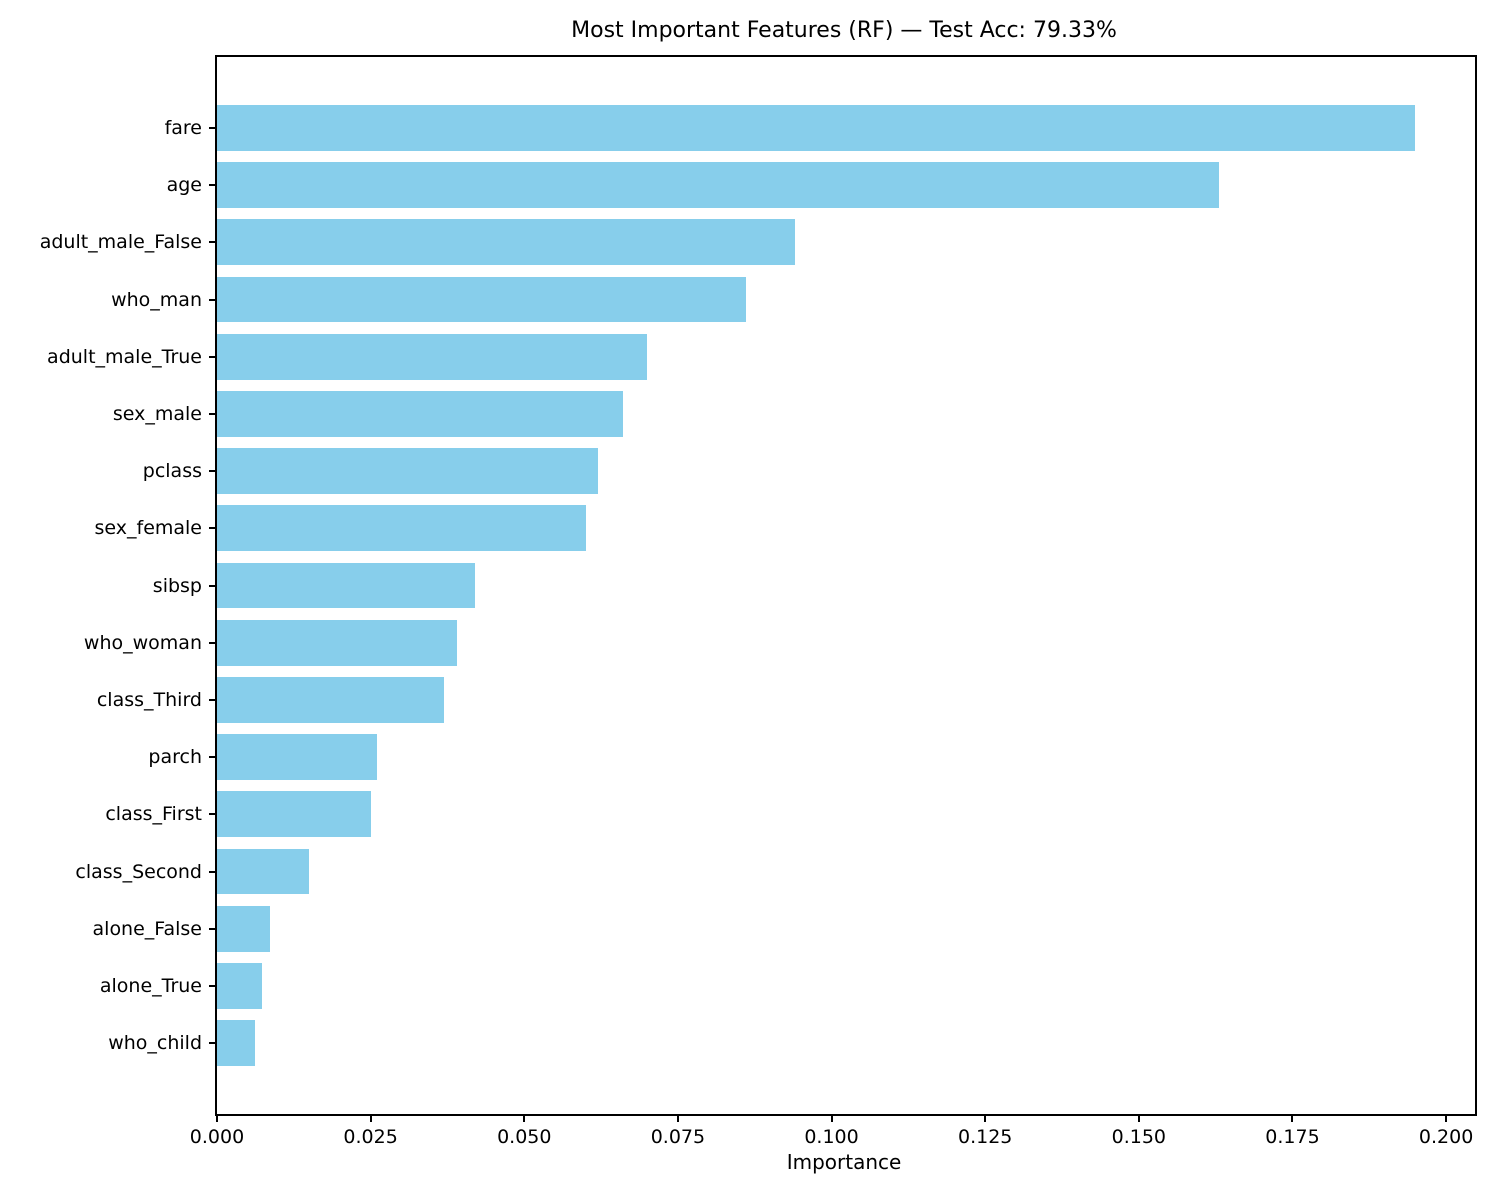 The width and height of the screenshot is (1500, 1200). I want to click on x-tick-label: 0.100, so click(831, 1137).